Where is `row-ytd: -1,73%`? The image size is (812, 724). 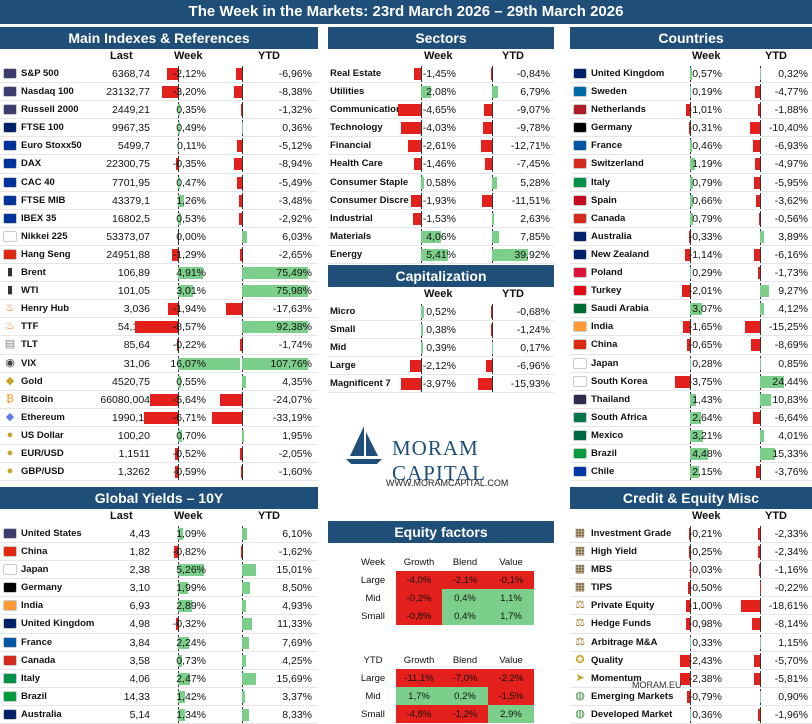 row-ytd: -1,73% is located at coordinates (791, 273).